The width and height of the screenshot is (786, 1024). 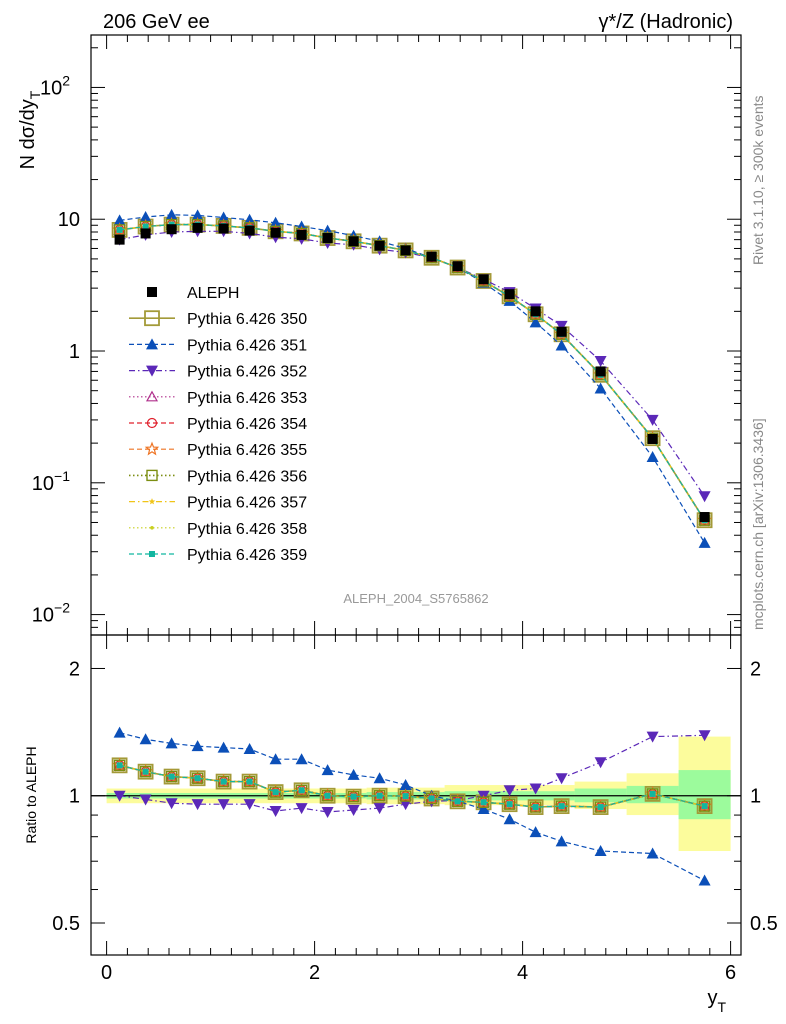 I want to click on legend-label: Pythia 6.426 353, so click(x=247, y=398).